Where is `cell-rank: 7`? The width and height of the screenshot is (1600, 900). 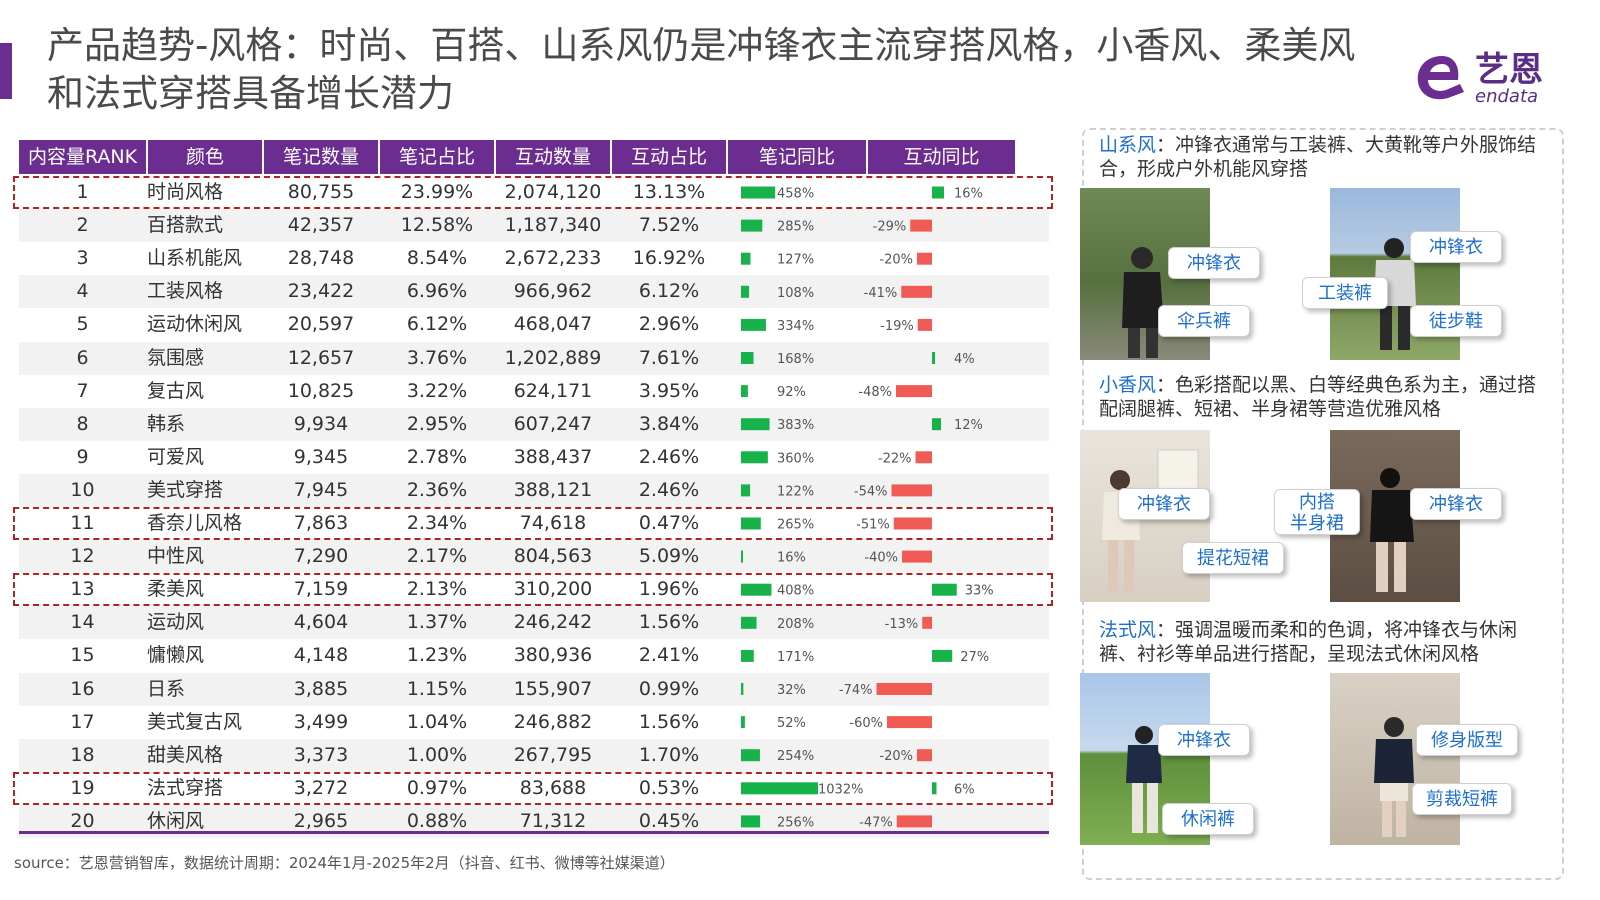 cell-rank: 7 is located at coordinates (82, 390).